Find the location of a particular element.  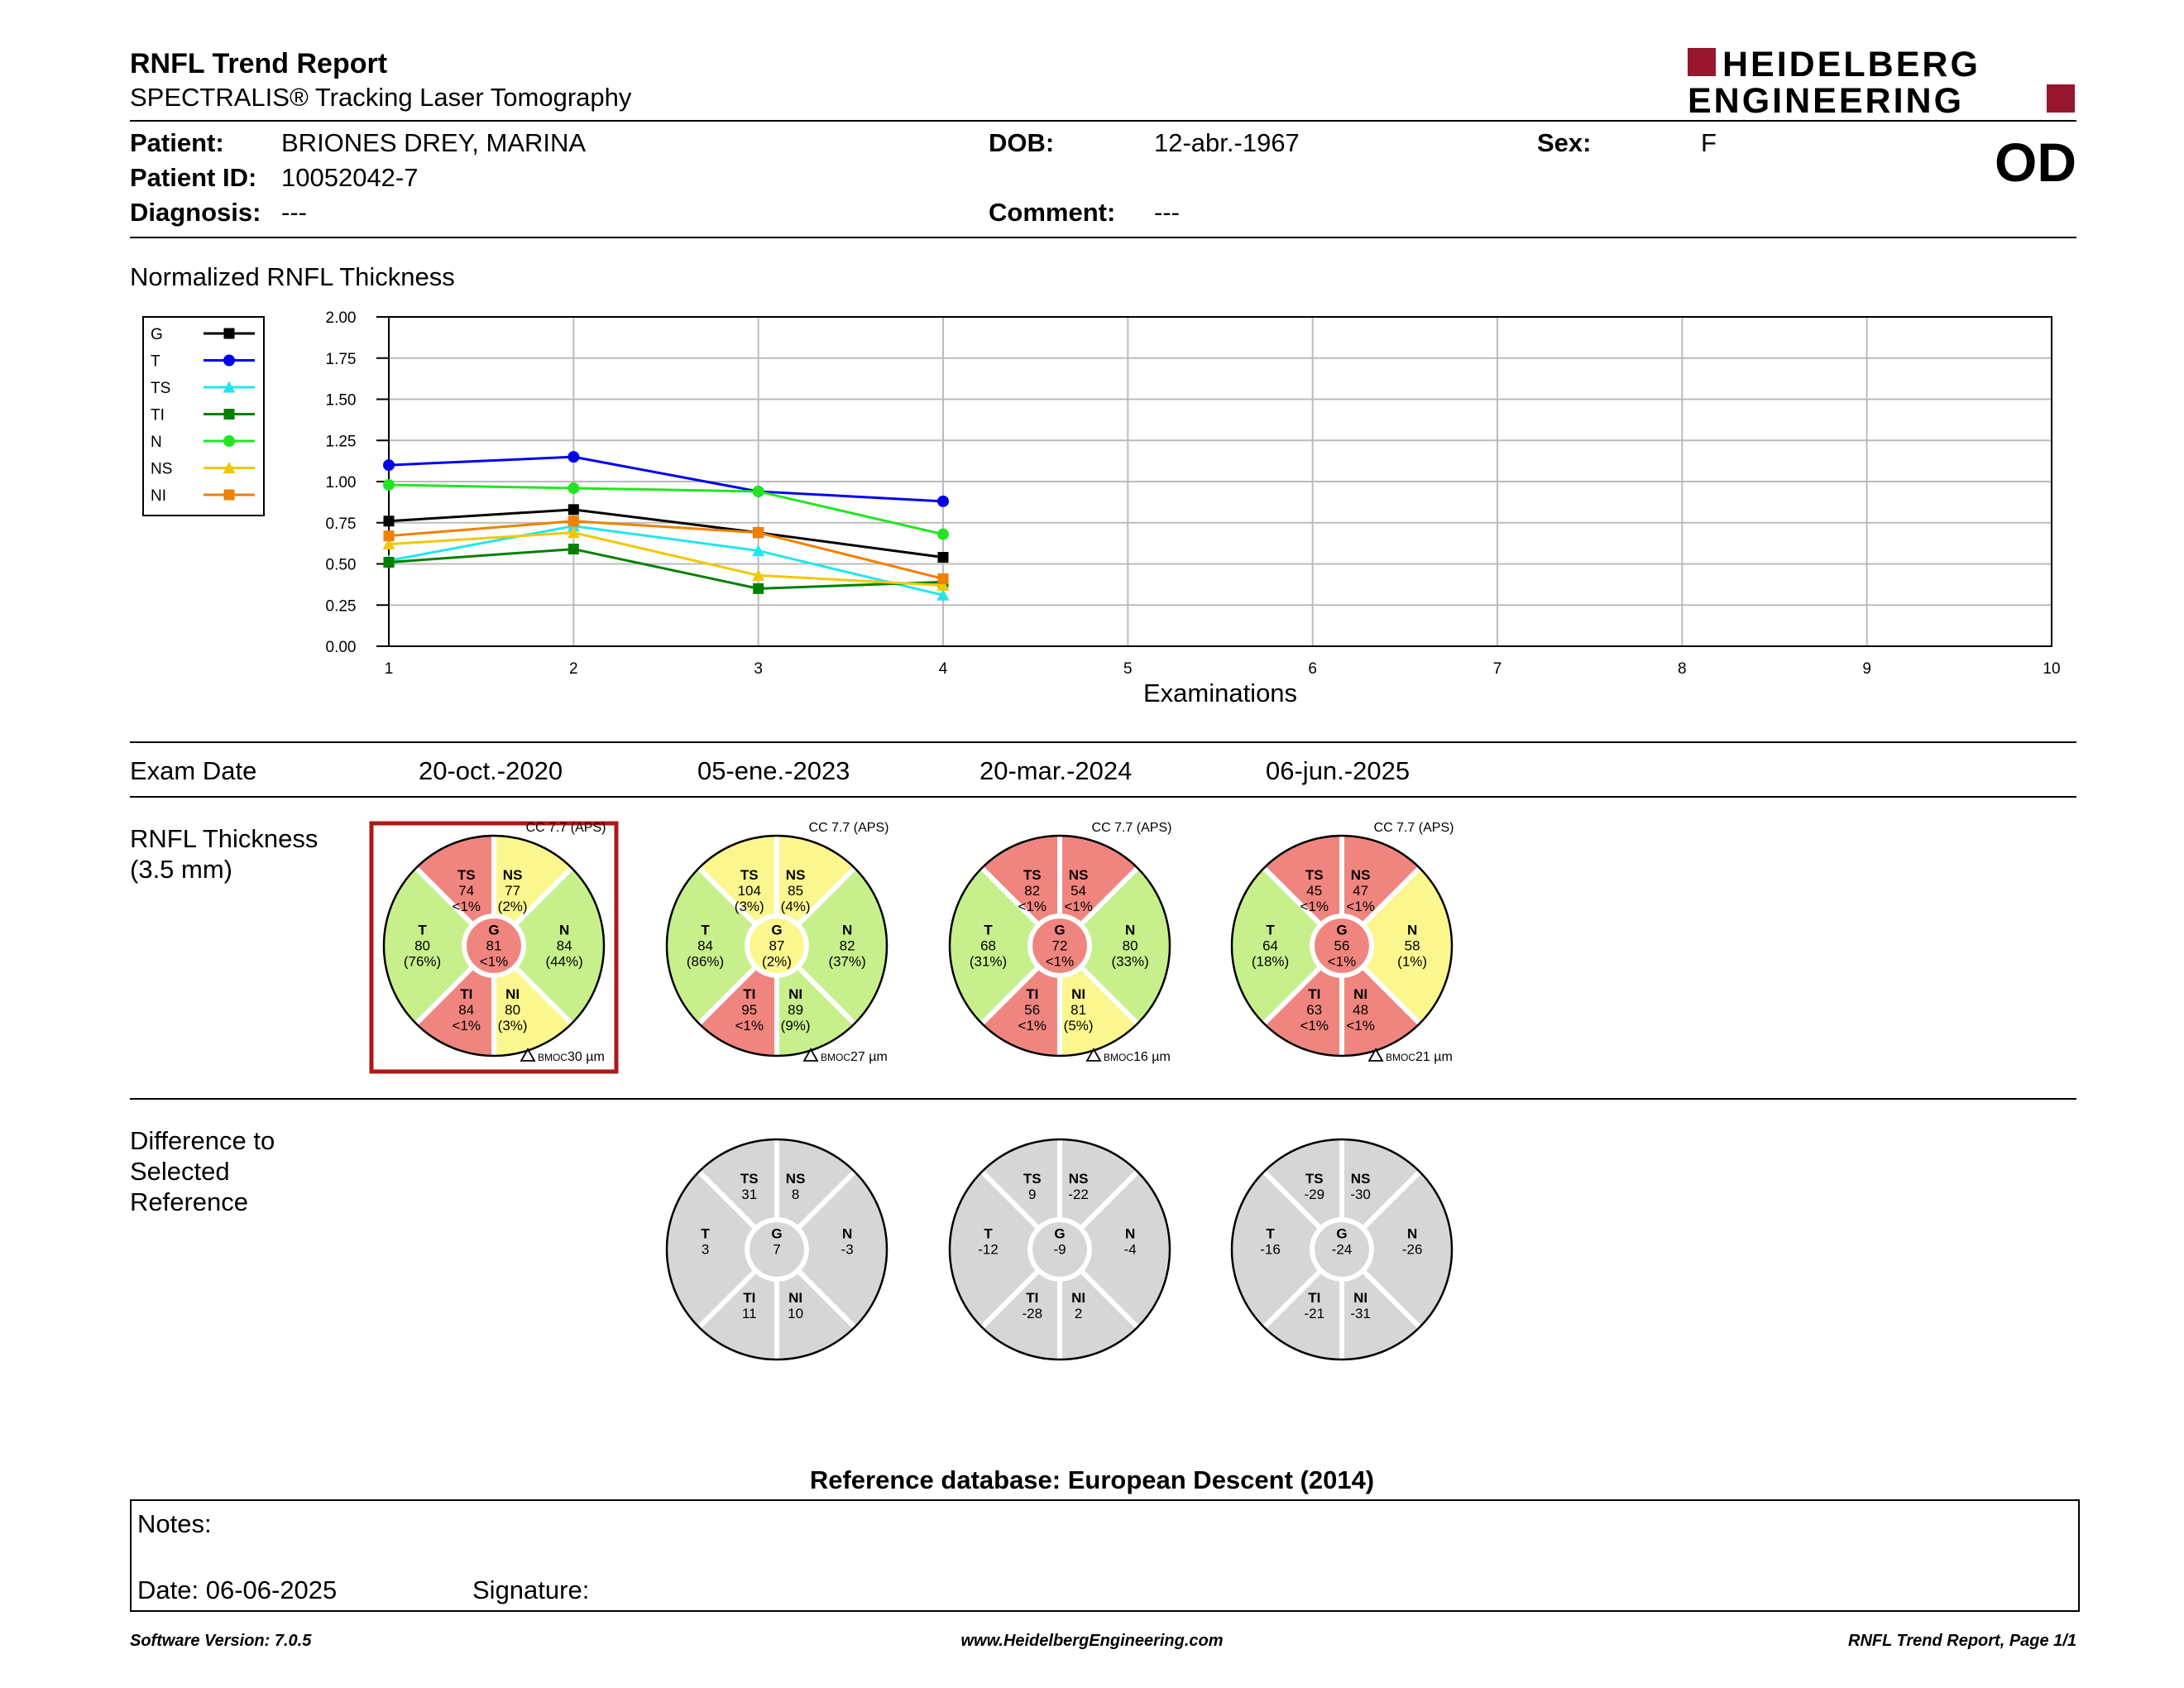

data-point-n is located at coordinates (943, 534).